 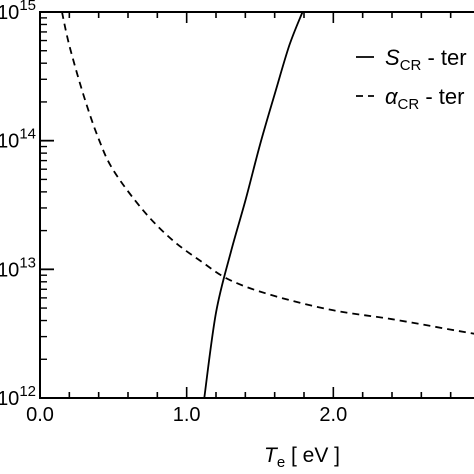 What do you see at coordinates (18, 396) in the screenshot?
I see `y-tick-label: 1012` at bounding box center [18, 396].